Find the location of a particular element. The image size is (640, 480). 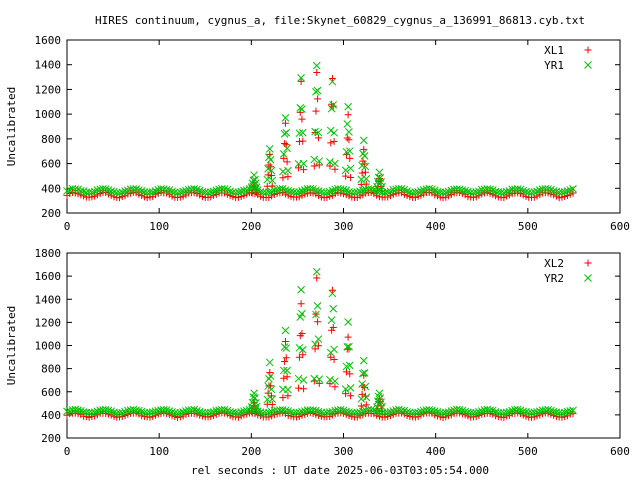

y-tick-label: 200 is located at coordinates (51, 213).